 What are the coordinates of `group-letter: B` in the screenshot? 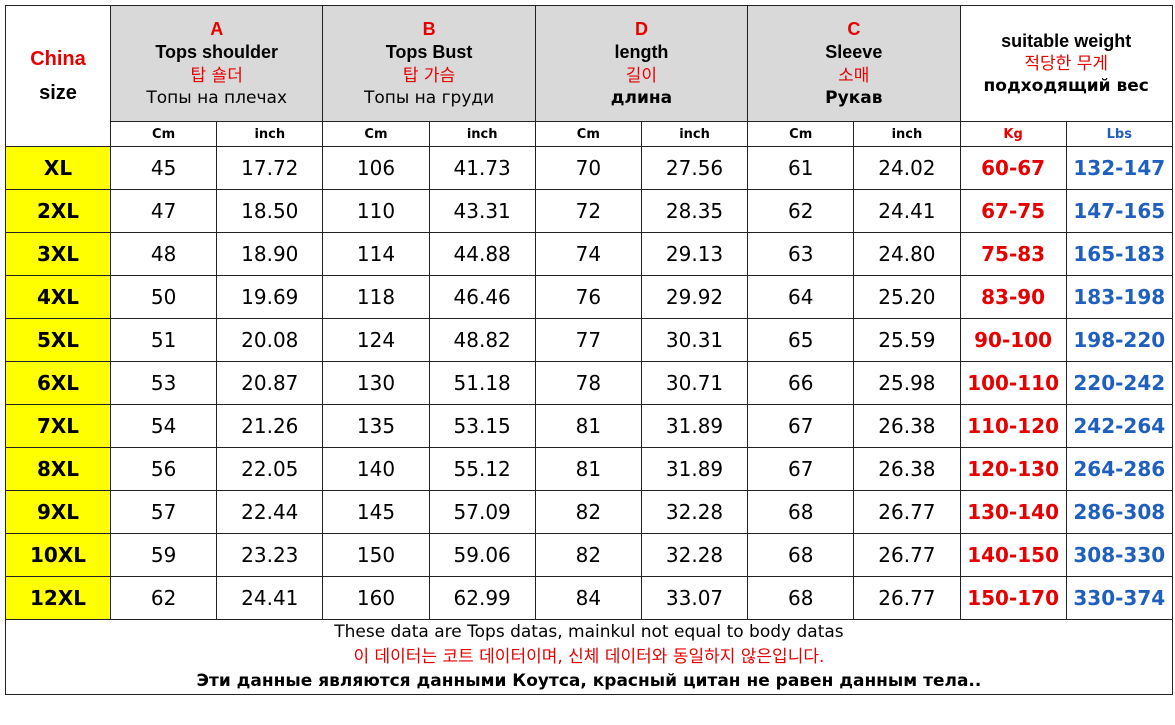 It's located at (429, 29).